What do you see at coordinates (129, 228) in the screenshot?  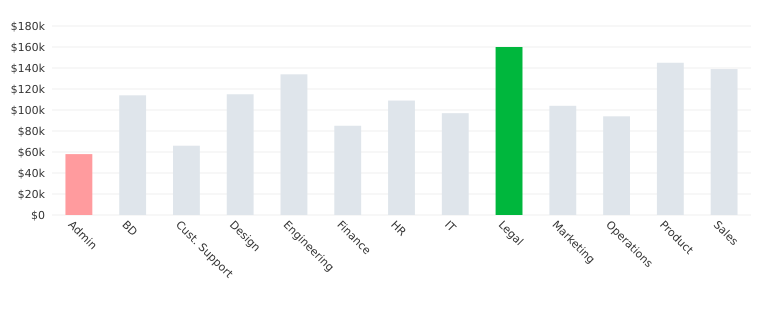 I see `x-tick-label: BD` at bounding box center [129, 228].